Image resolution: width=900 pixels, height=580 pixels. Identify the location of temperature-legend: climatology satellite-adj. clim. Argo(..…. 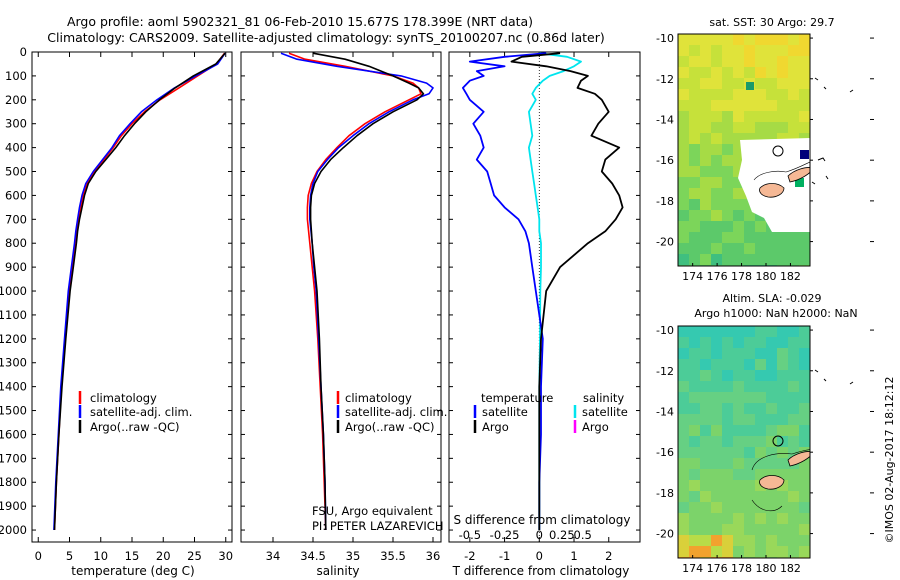
(135, 412).